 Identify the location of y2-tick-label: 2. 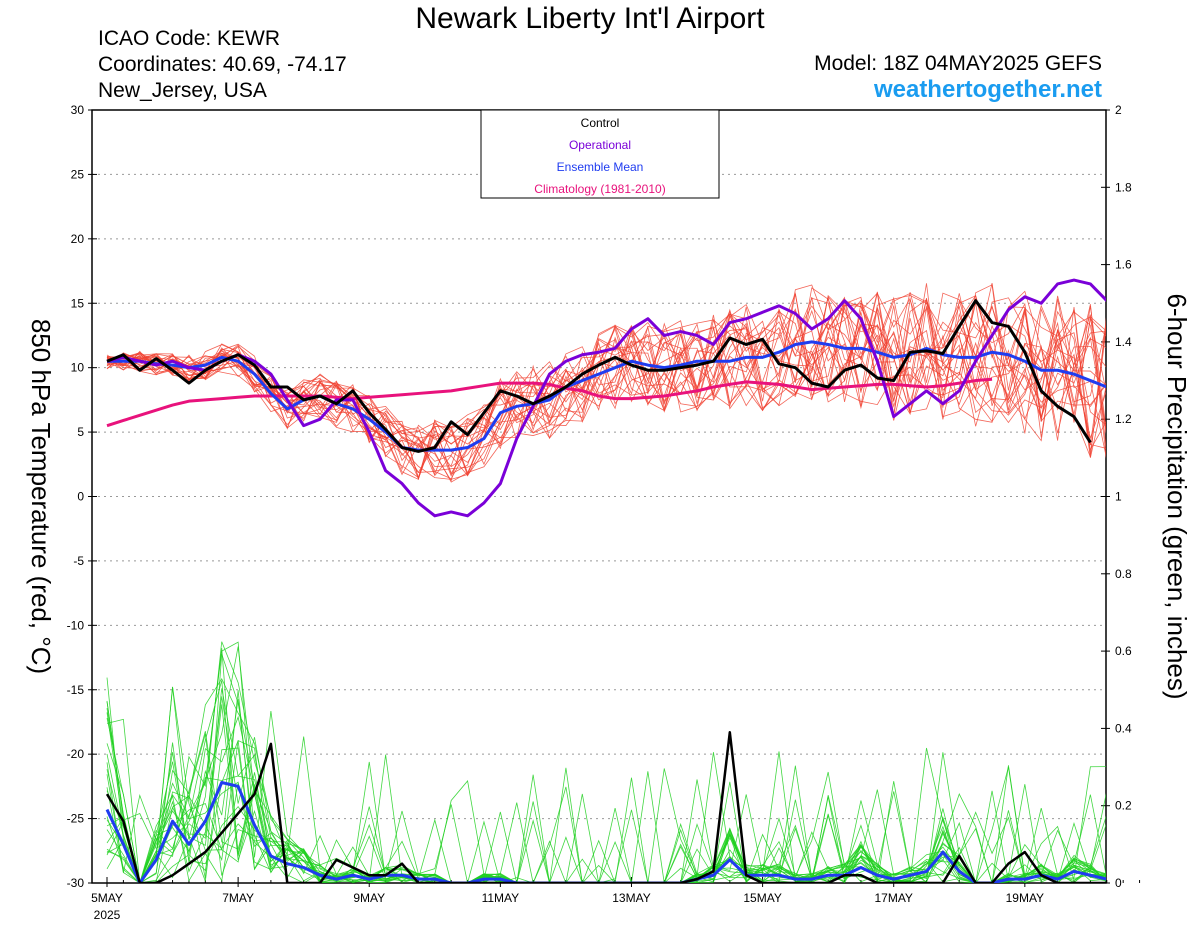
(1118, 110).